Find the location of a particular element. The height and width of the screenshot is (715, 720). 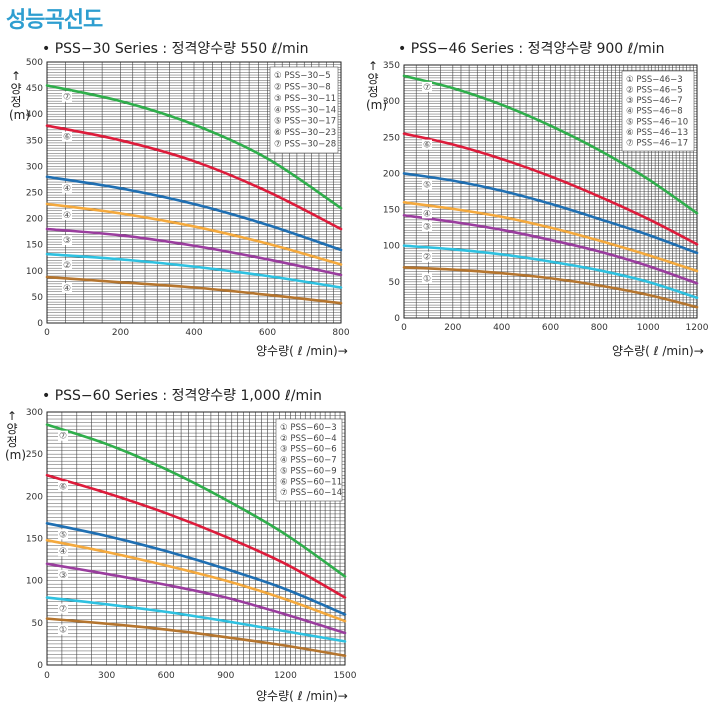

legend-entry: ④ PSS−30−14 is located at coordinates (305, 110).